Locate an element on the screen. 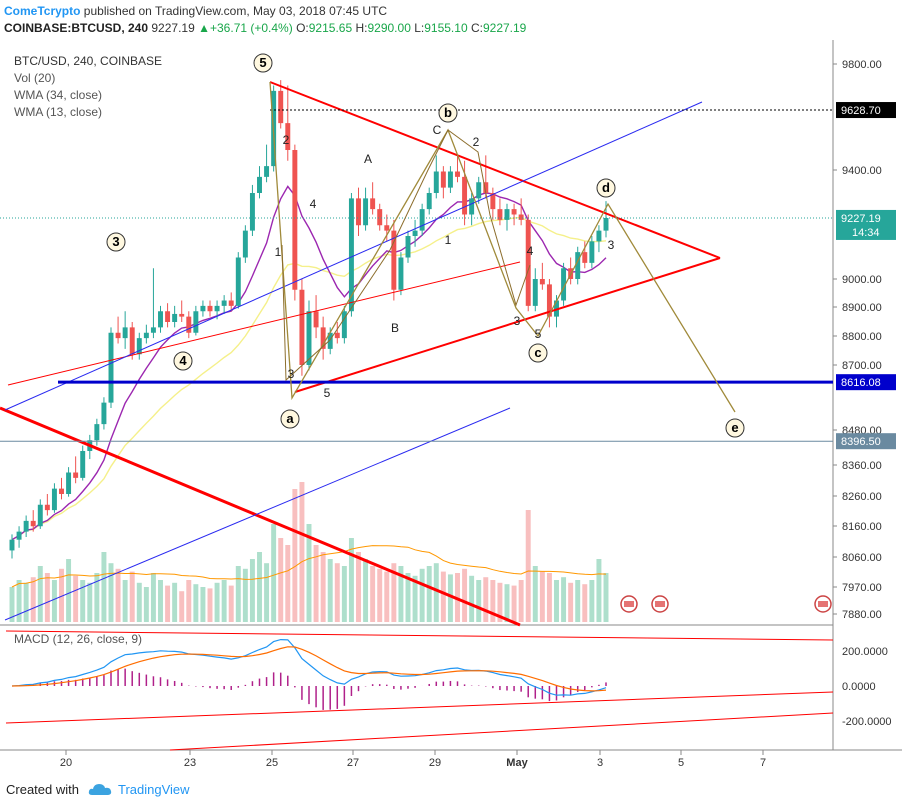 The width and height of the screenshot is (902, 807). y-tick-label: 9000.00 is located at coordinates (862, 280).